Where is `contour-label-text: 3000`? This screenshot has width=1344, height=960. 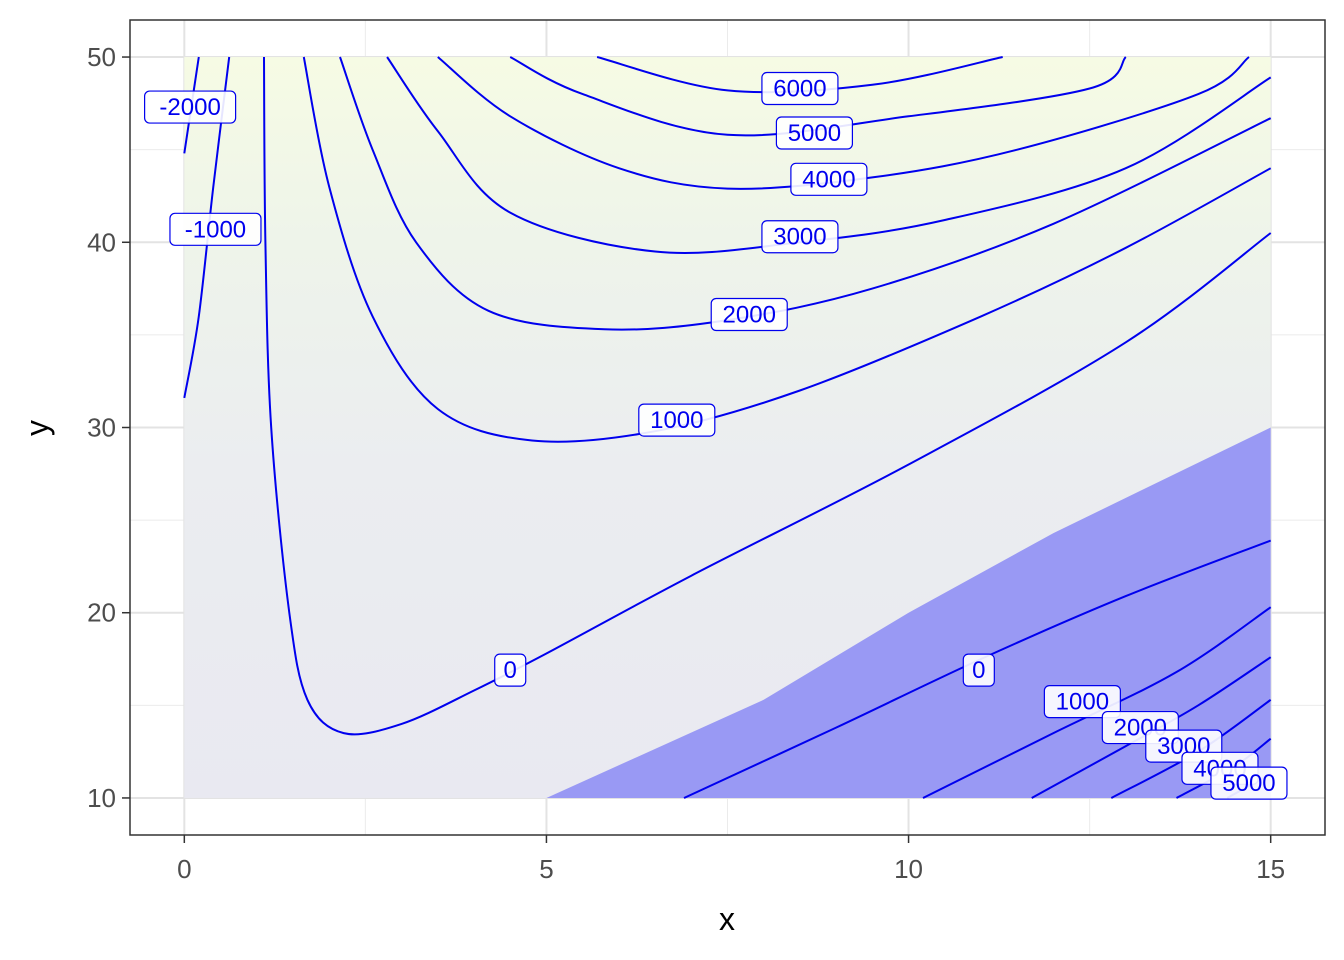 contour-label-text: 3000 is located at coordinates (799, 237).